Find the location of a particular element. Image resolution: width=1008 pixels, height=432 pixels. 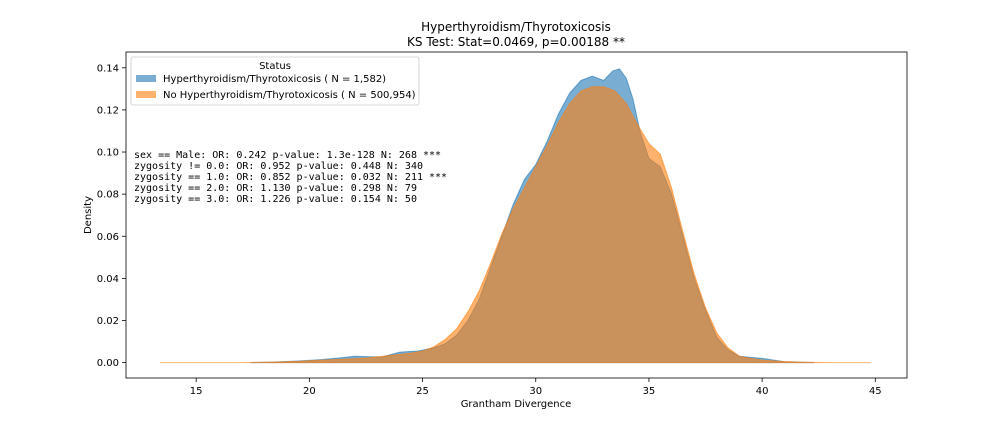

chart-title: Hyperthyroidism/Thyrotoxicosis is located at coordinates (516, 27).